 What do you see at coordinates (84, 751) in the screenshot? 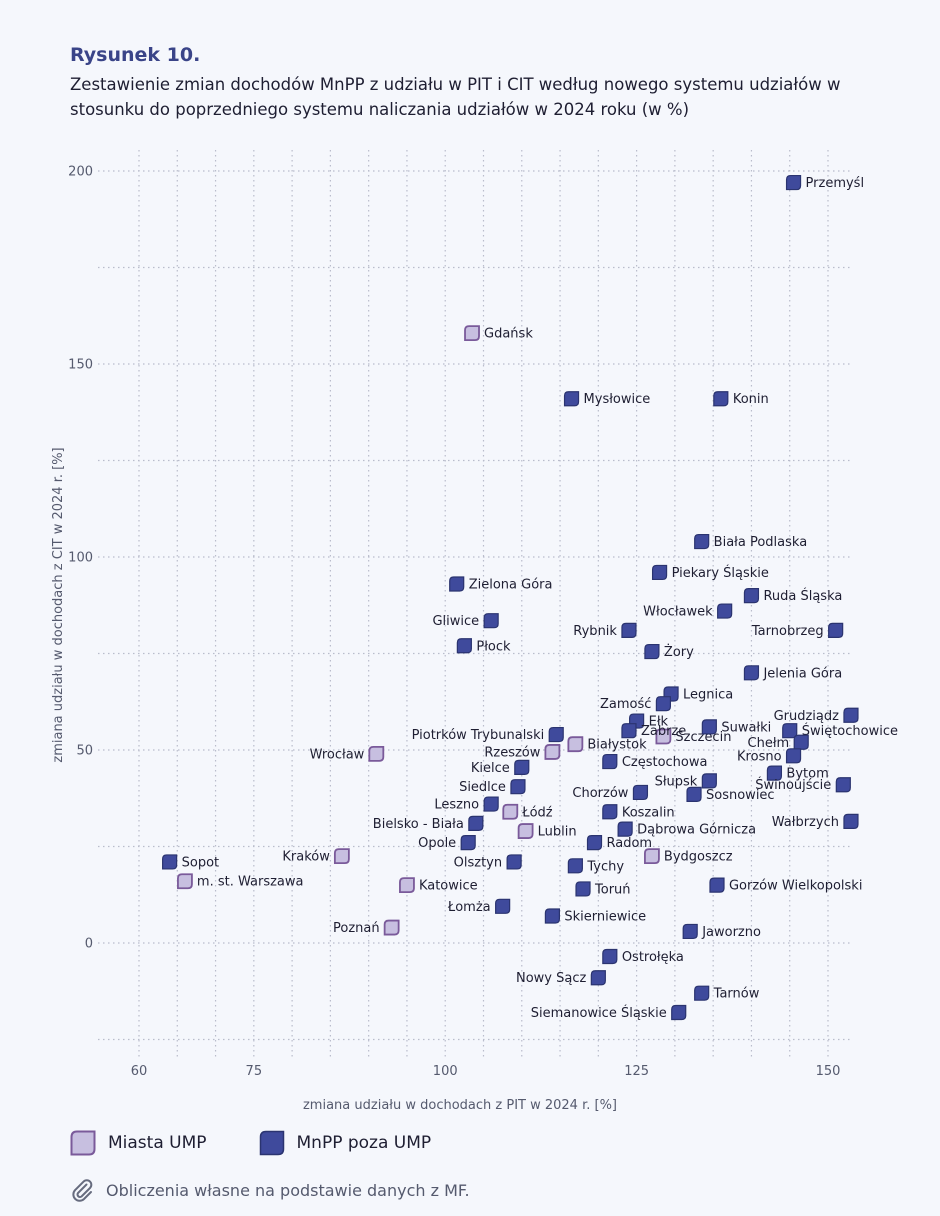
I see `y-tick-label: 50` at bounding box center [84, 751].